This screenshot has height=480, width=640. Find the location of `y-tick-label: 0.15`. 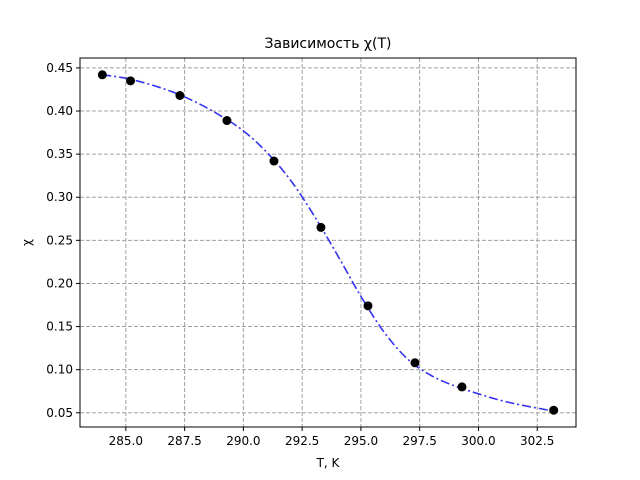

y-tick-label: 0.15 is located at coordinates (59, 327).